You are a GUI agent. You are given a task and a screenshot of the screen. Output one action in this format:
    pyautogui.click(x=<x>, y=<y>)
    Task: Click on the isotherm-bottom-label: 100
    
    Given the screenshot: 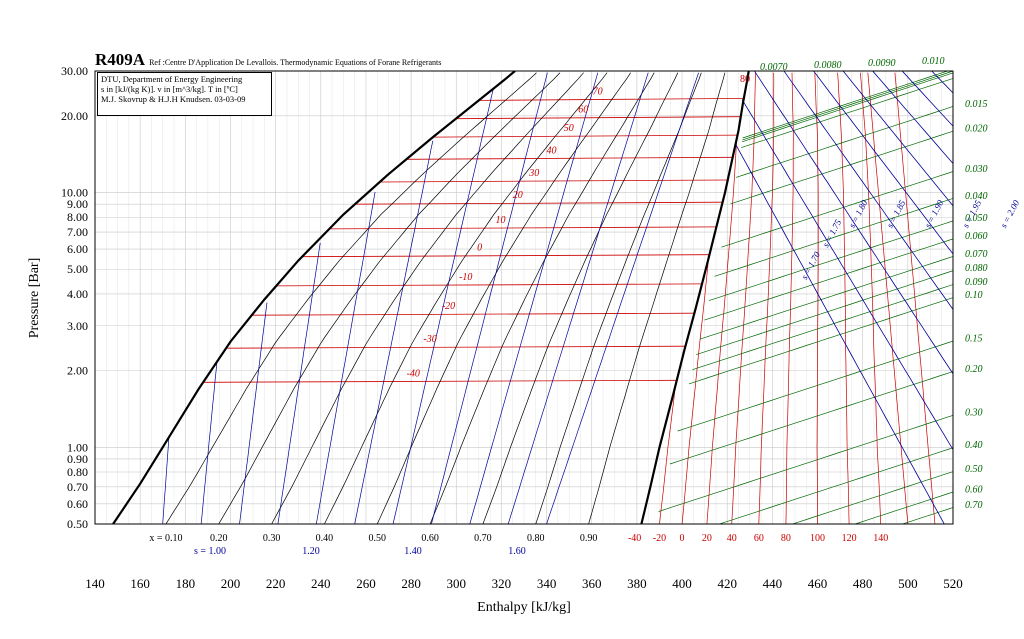 What is the action you would take?
    pyautogui.click(x=817, y=538)
    